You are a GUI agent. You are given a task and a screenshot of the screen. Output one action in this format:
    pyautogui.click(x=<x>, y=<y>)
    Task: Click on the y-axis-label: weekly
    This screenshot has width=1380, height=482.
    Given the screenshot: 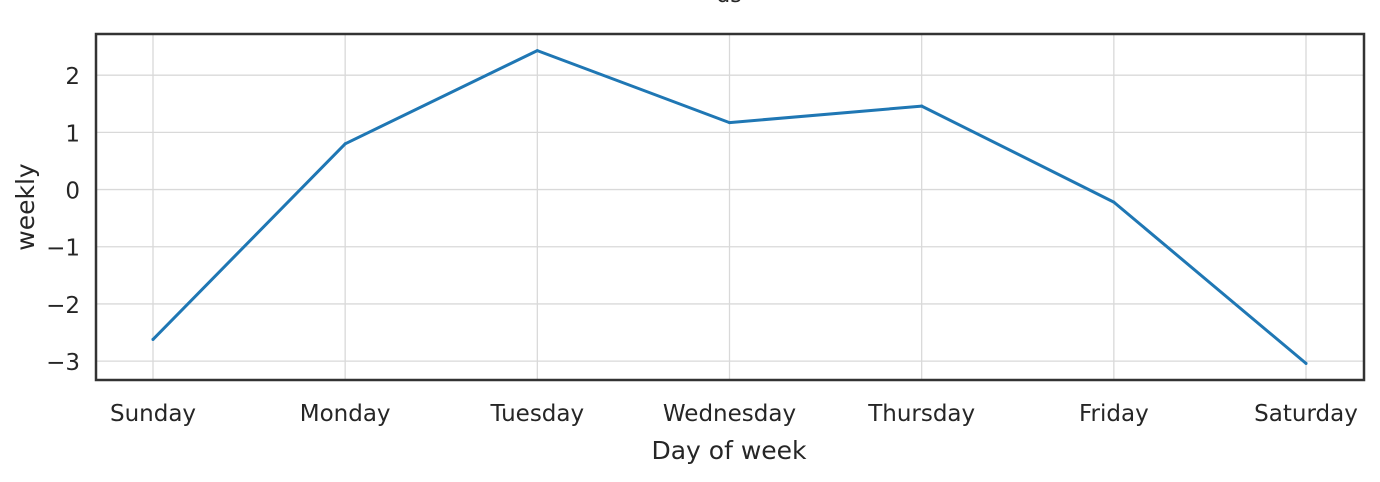 What is the action you would take?
    pyautogui.click(x=25, y=207)
    